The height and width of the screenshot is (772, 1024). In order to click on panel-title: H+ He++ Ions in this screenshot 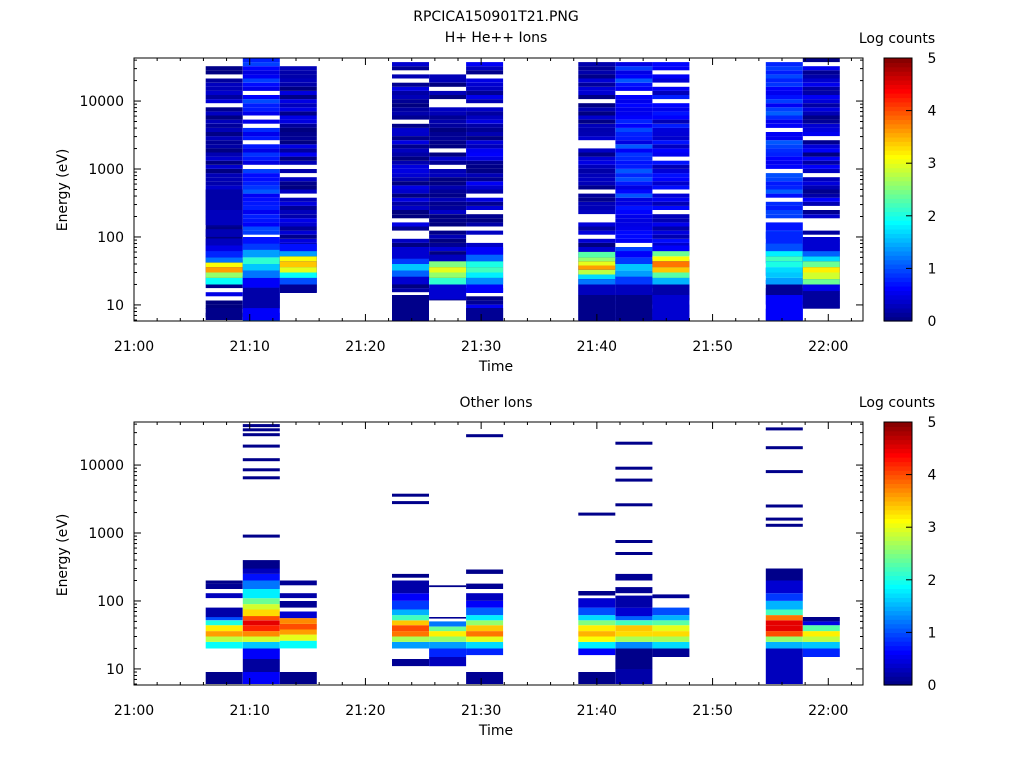, I will do `click(496, 38)`.